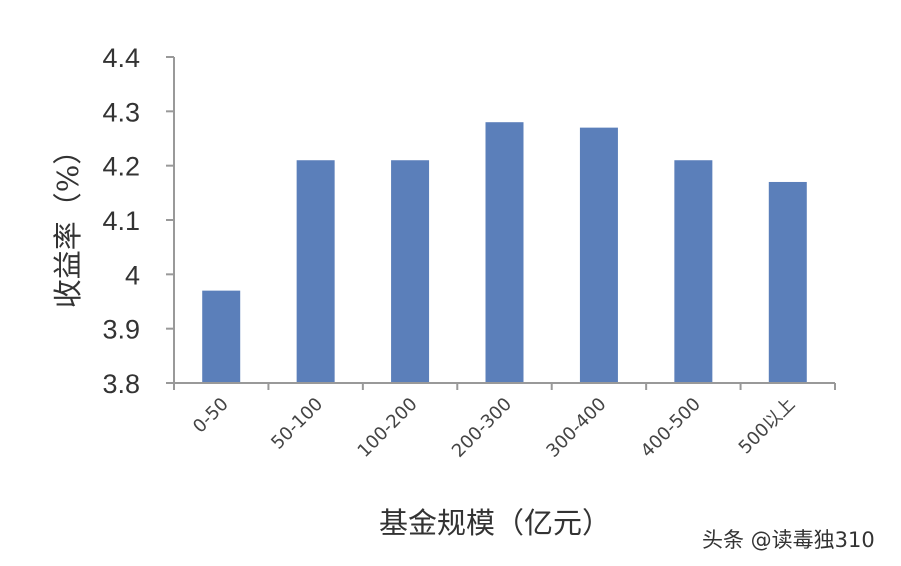 The image size is (901, 566). Describe the element at coordinates (121, 58) in the screenshot. I see `y-tick-label: 4.4` at that location.